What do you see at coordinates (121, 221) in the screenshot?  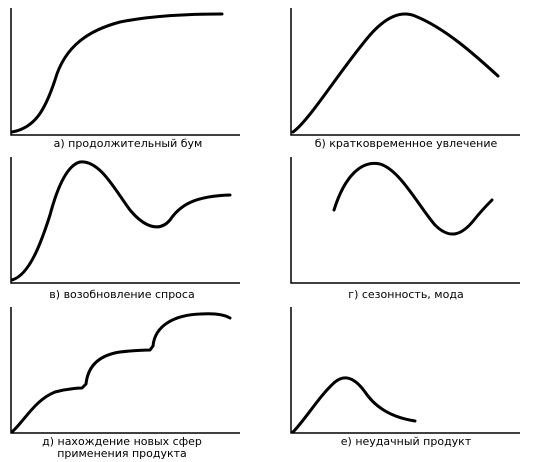 I see `panel-c-curve` at bounding box center [121, 221].